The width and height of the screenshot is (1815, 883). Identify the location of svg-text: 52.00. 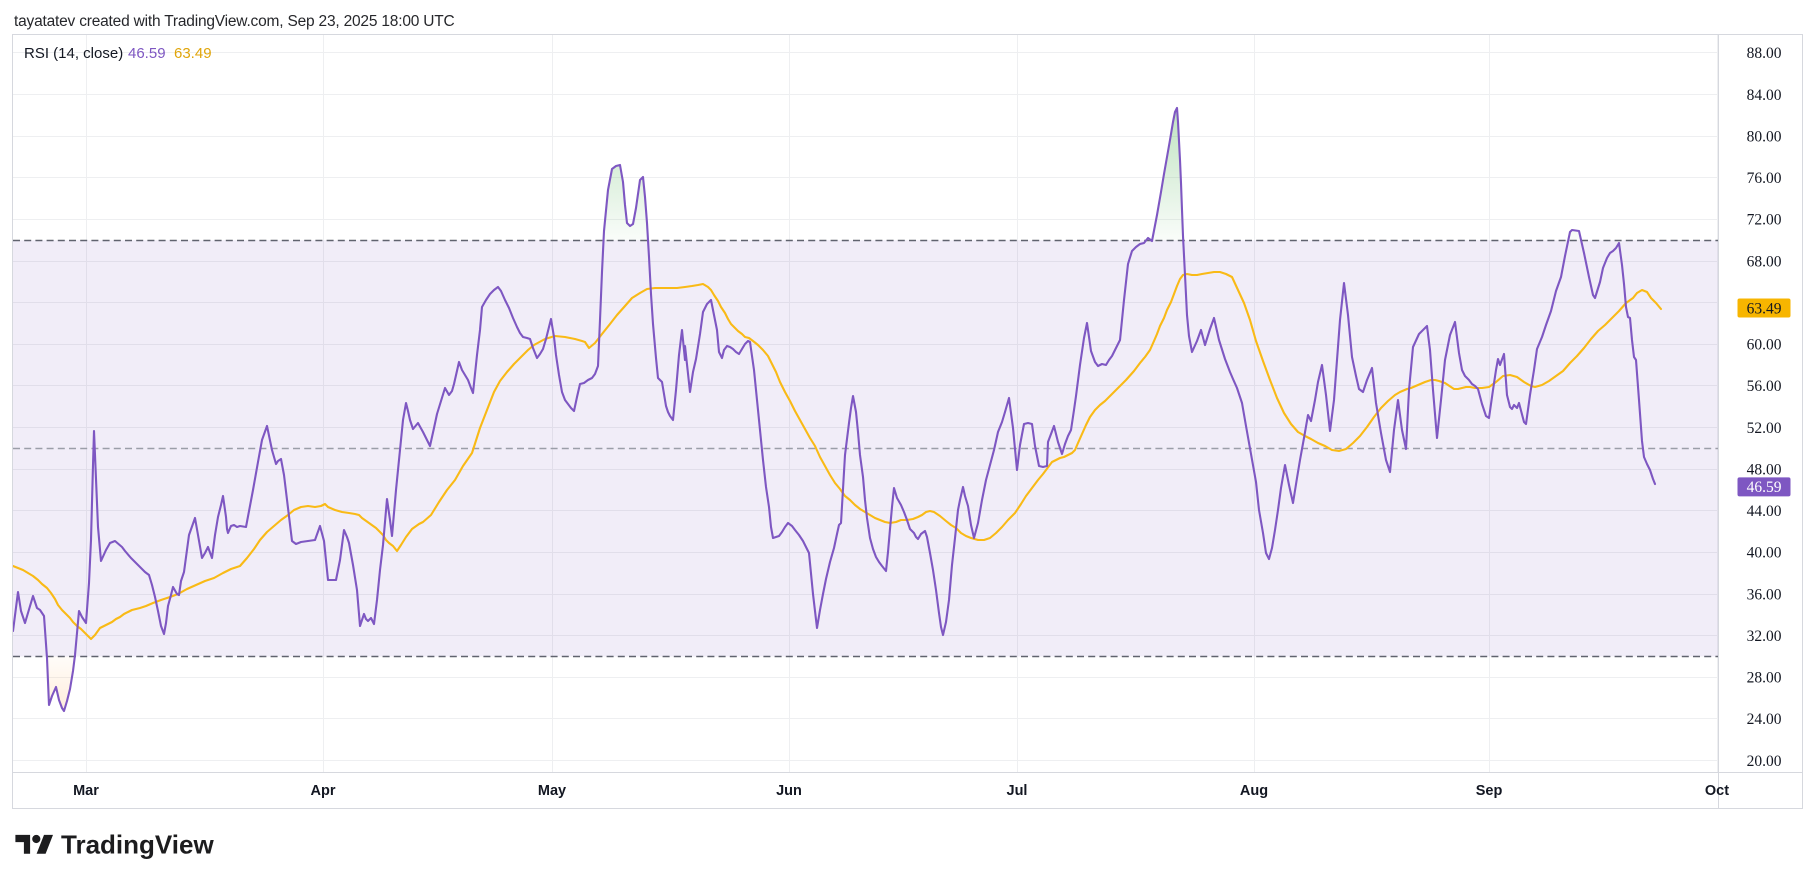
(1764, 428).